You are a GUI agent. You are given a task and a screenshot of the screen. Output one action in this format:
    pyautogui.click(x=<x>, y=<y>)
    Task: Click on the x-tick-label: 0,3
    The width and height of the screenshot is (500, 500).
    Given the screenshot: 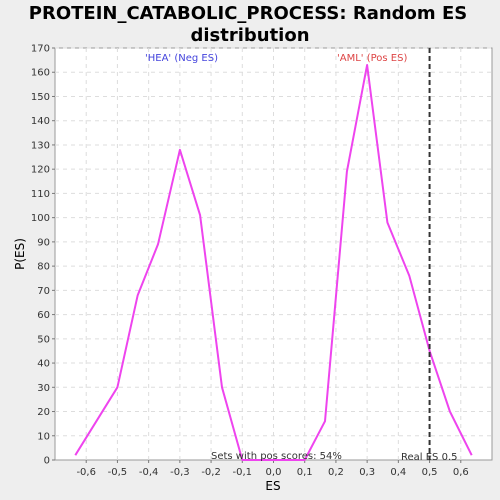 What is the action you would take?
    pyautogui.click(x=367, y=472)
    